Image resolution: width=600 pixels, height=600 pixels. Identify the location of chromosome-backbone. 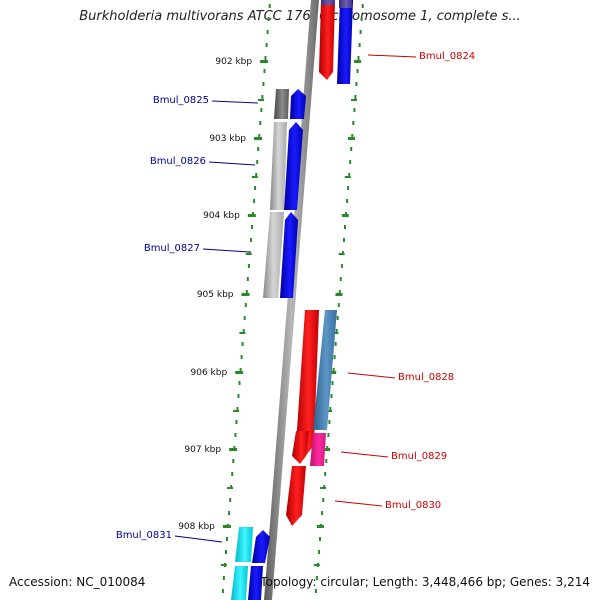
(291, 300).